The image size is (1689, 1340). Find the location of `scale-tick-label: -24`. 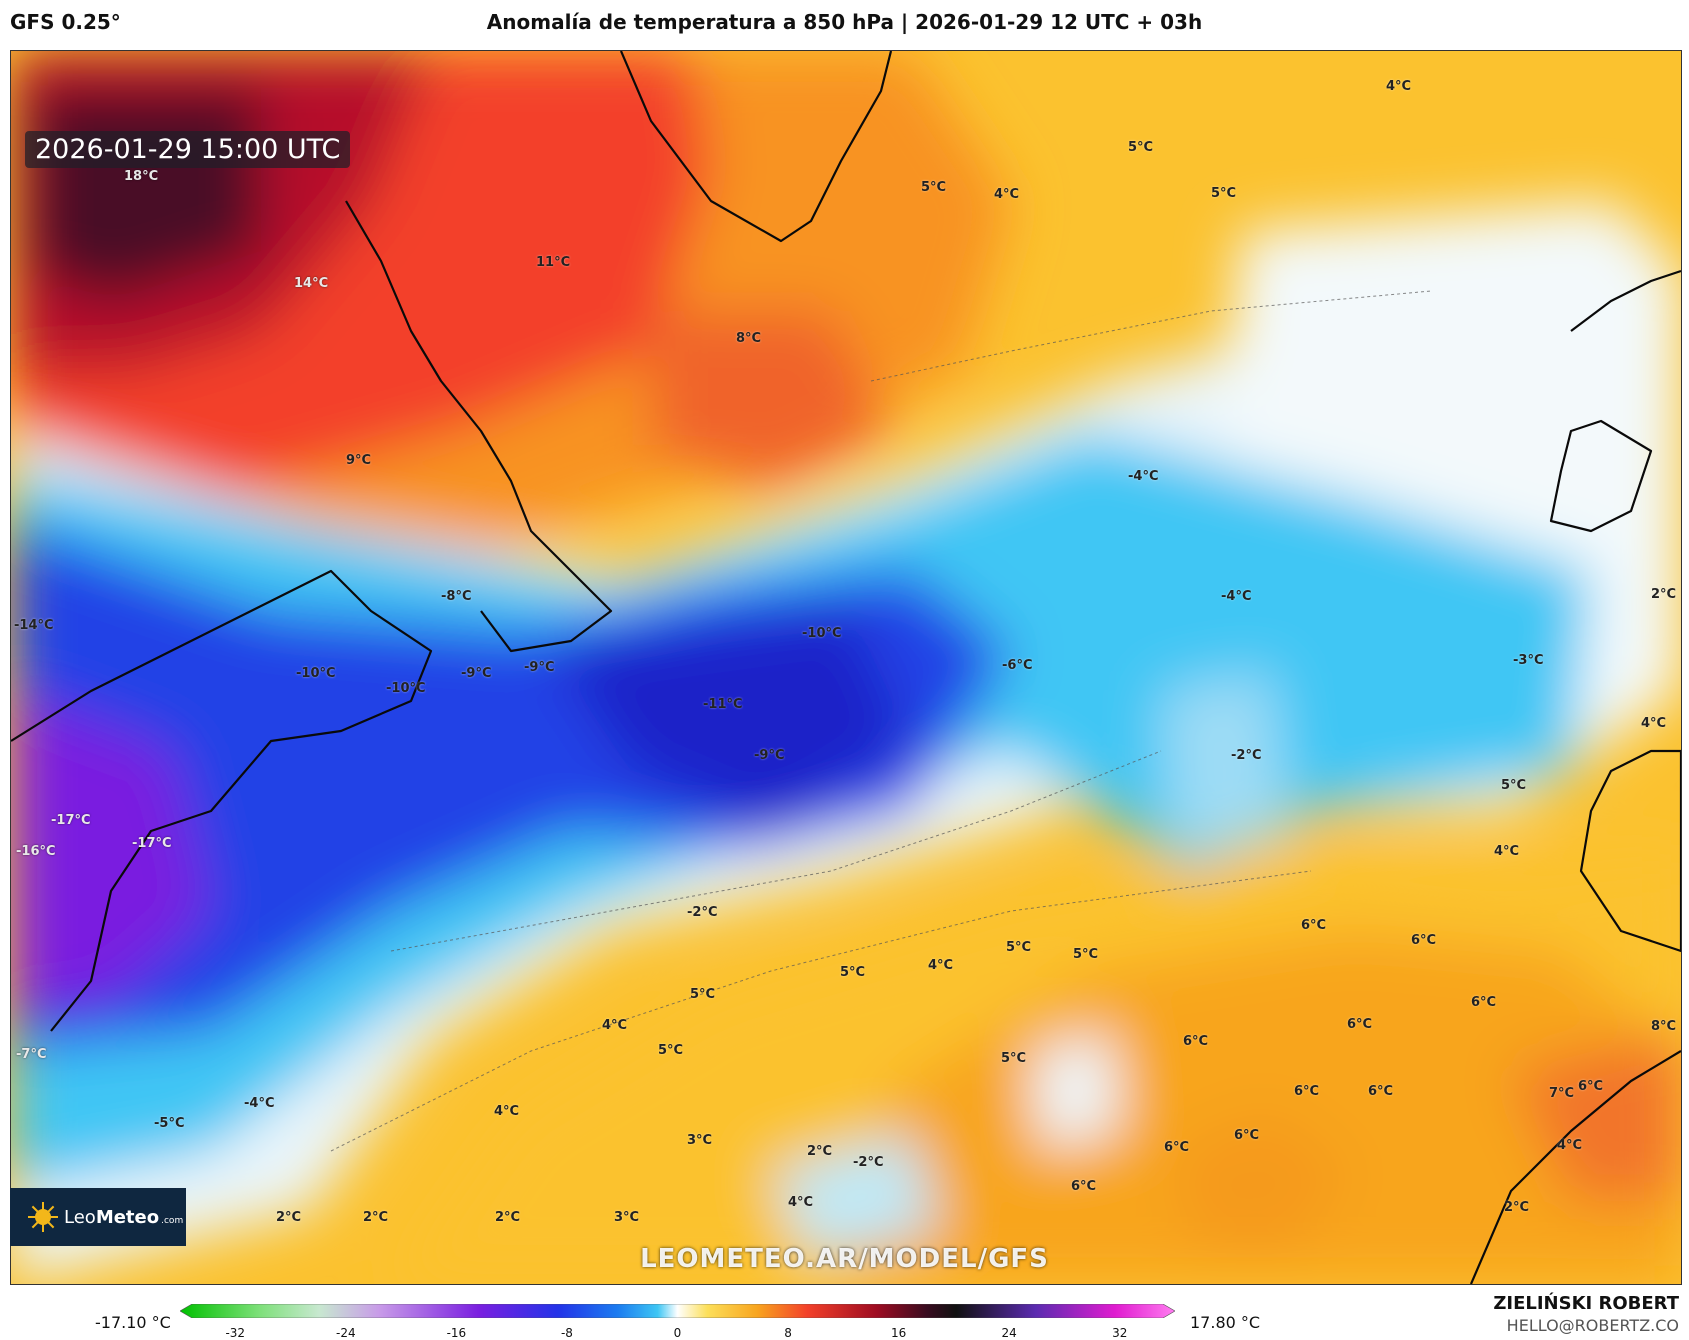

scale-tick-label: -24 is located at coordinates (346, 1333).